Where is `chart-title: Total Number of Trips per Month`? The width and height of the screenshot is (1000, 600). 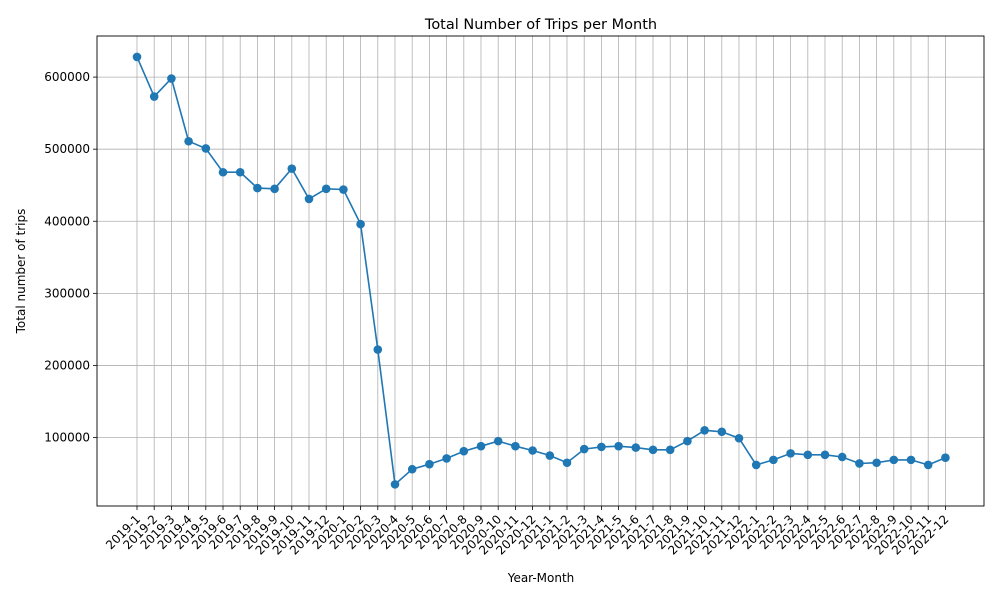 chart-title: Total Number of Trips per Month is located at coordinates (540, 25).